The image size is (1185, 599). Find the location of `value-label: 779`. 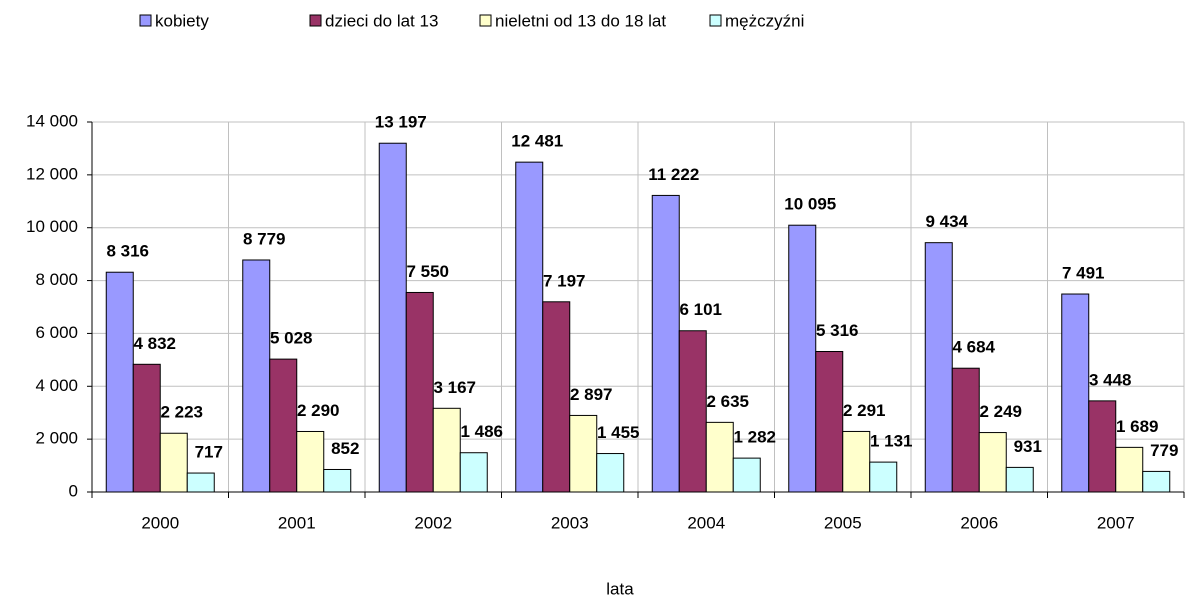

value-label: 779 is located at coordinates (1164, 450).